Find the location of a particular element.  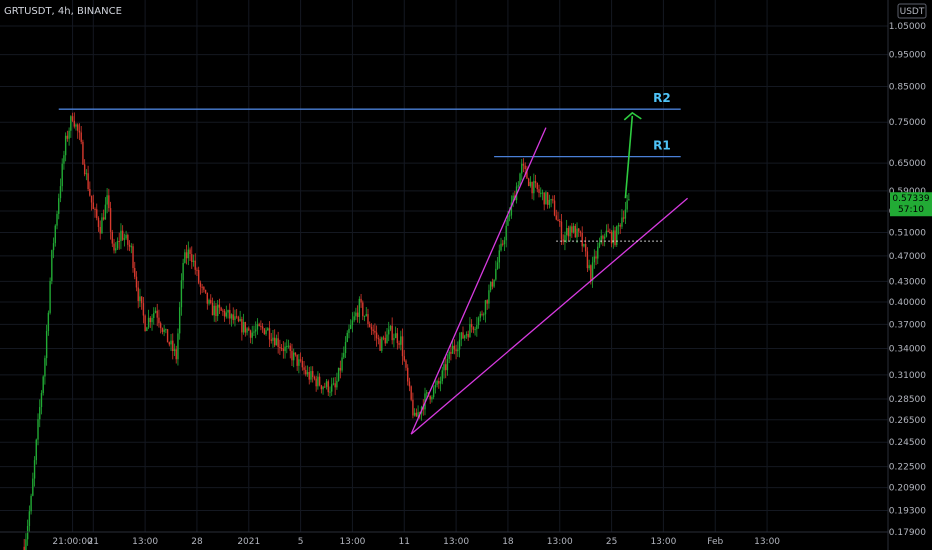

currency-selector: USDT is located at coordinates (912, 11).